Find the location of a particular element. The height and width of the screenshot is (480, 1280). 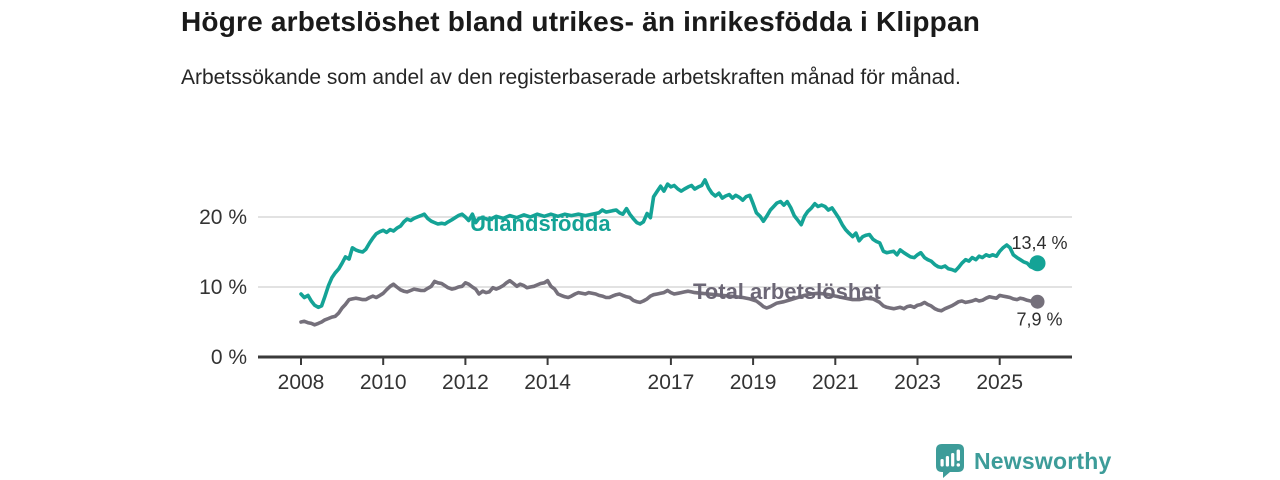

series-label: Utlandsfödda is located at coordinates (540, 223).